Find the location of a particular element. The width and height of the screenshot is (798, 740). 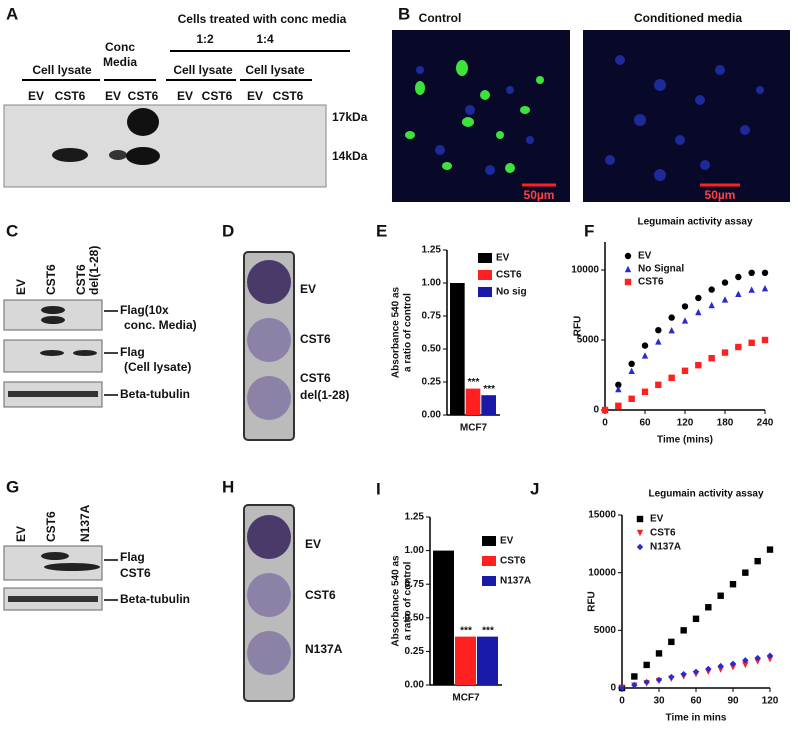

blot is located at coordinates (165, 146).